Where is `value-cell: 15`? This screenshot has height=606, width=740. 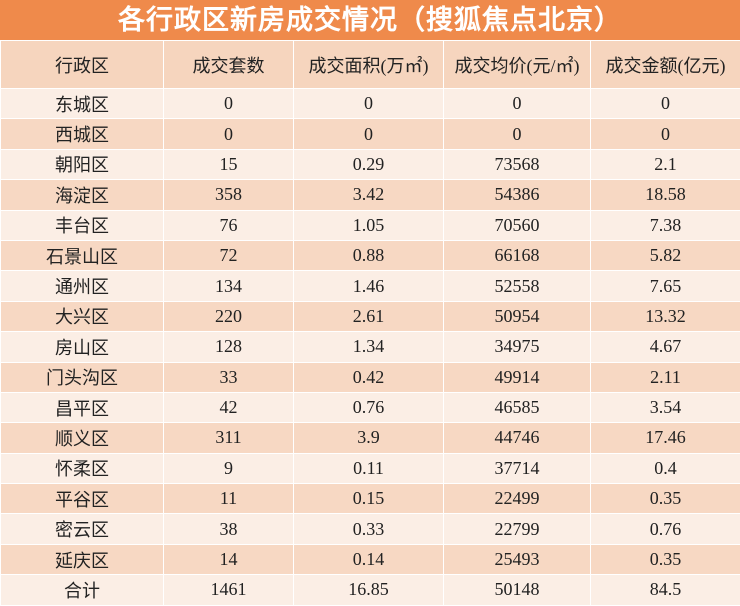 value-cell: 15 is located at coordinates (228, 164).